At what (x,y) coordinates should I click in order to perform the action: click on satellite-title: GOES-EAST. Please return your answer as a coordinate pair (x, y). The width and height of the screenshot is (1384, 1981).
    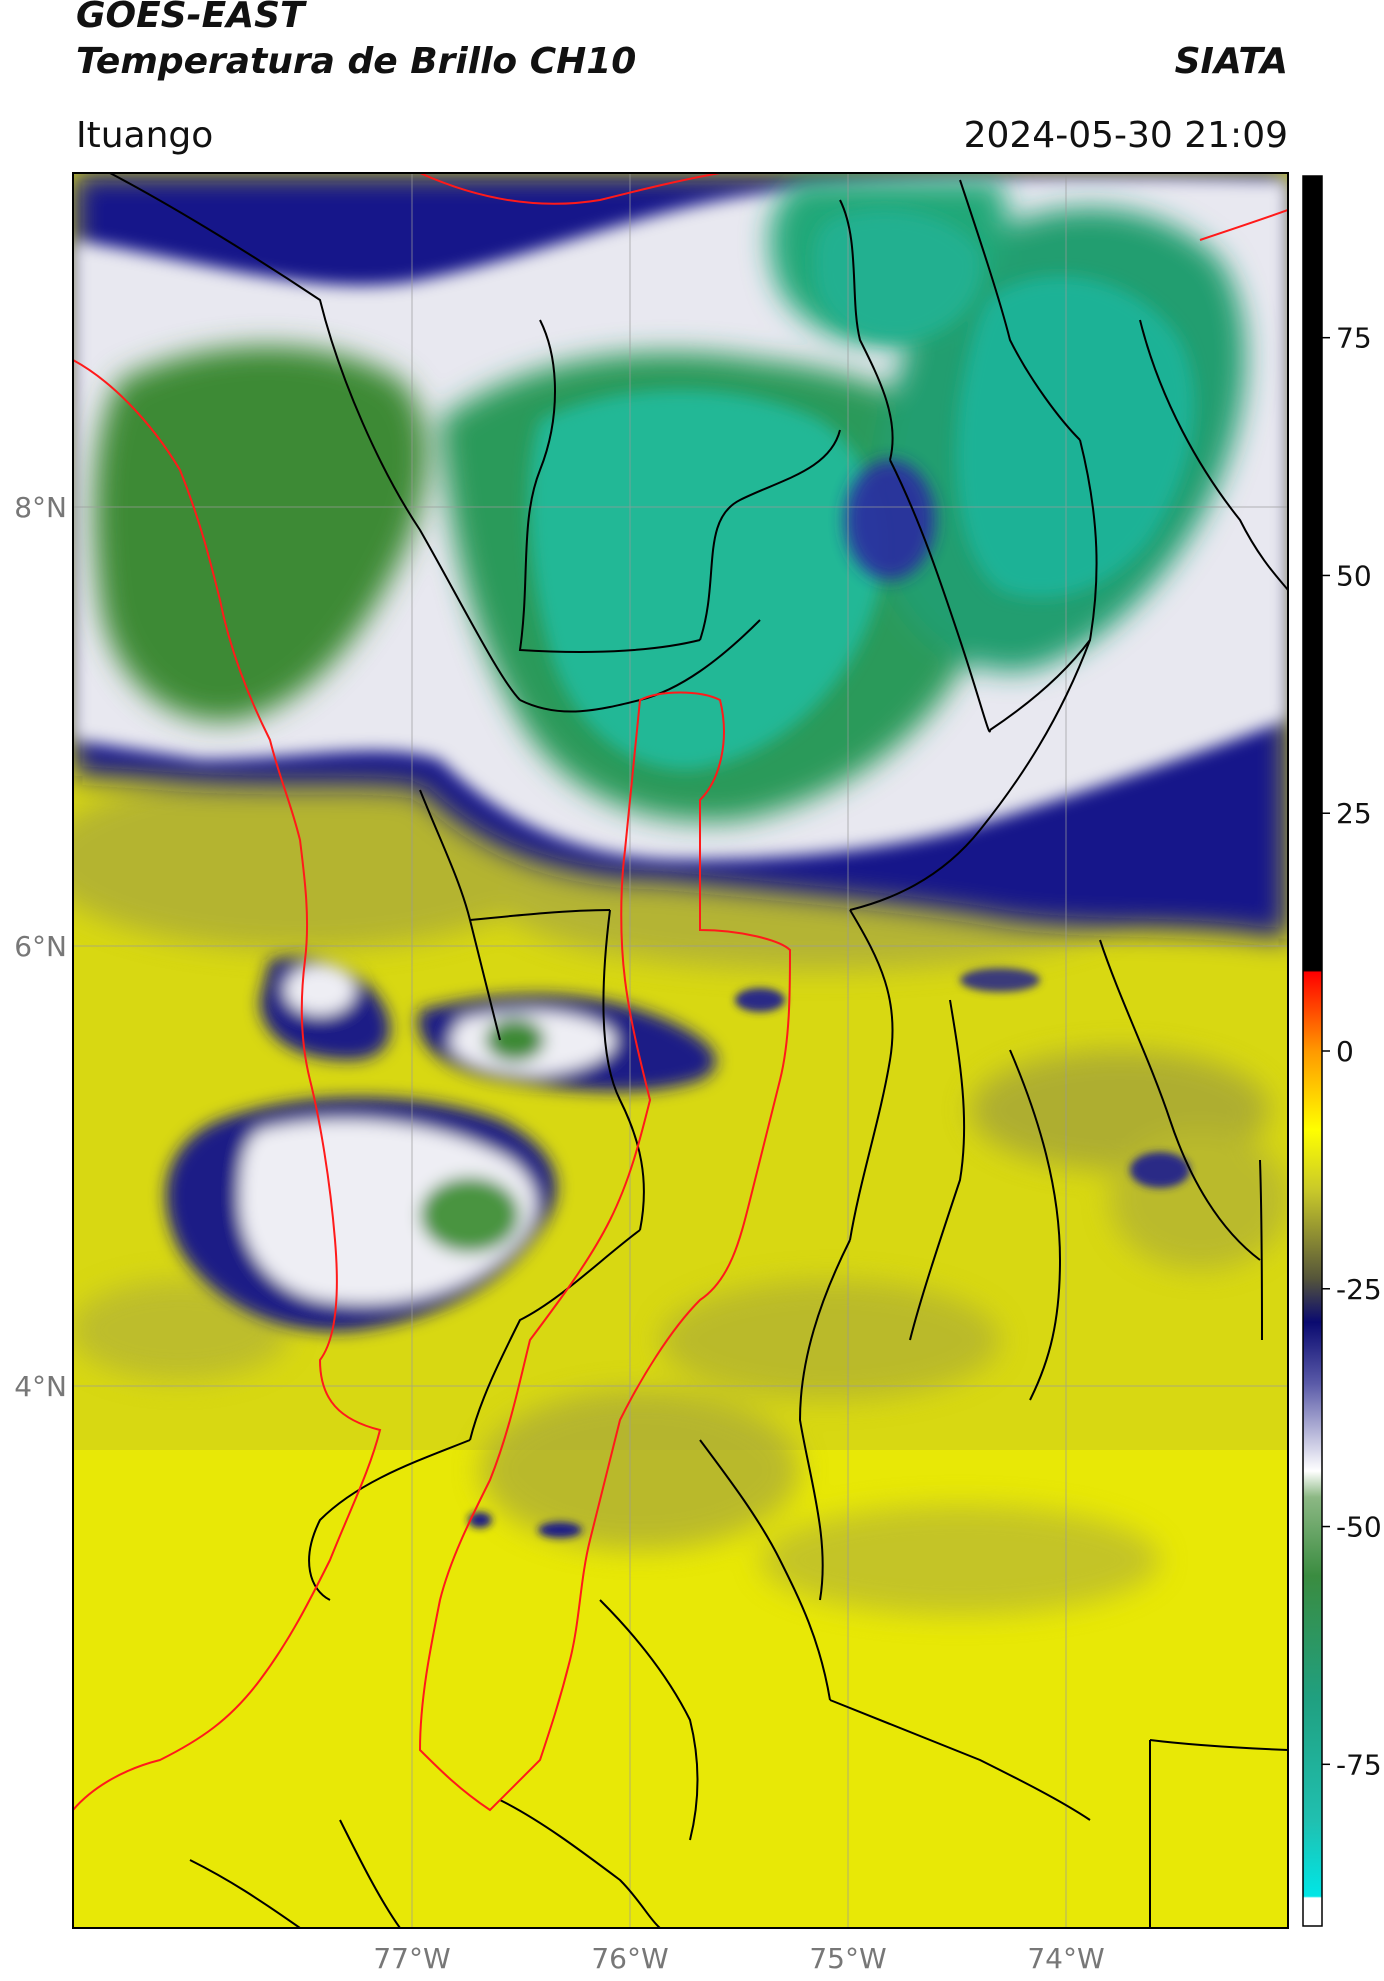
    Looking at the image, I should click on (190, 18).